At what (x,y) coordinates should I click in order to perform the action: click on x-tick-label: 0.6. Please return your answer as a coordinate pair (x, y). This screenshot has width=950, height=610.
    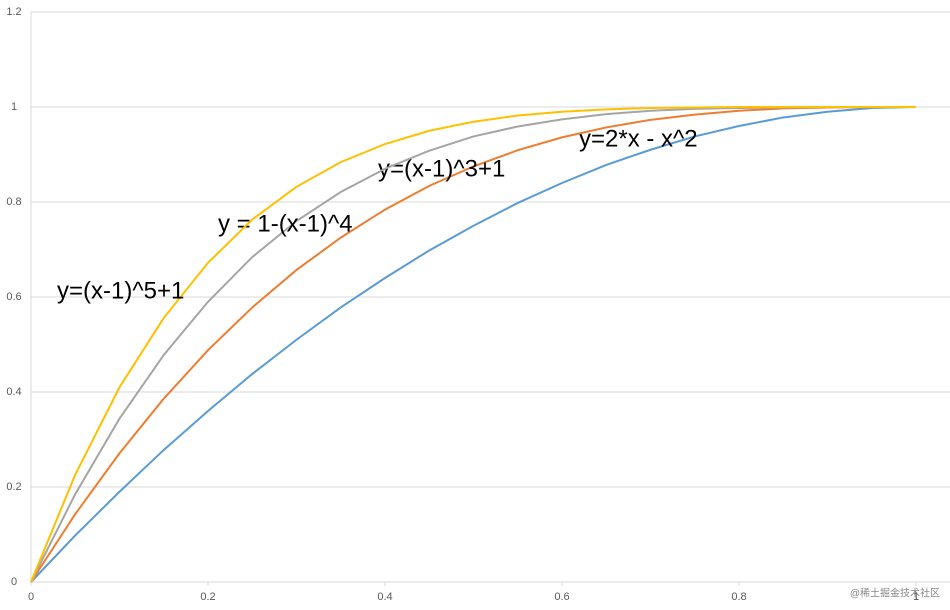
    Looking at the image, I should click on (561, 597).